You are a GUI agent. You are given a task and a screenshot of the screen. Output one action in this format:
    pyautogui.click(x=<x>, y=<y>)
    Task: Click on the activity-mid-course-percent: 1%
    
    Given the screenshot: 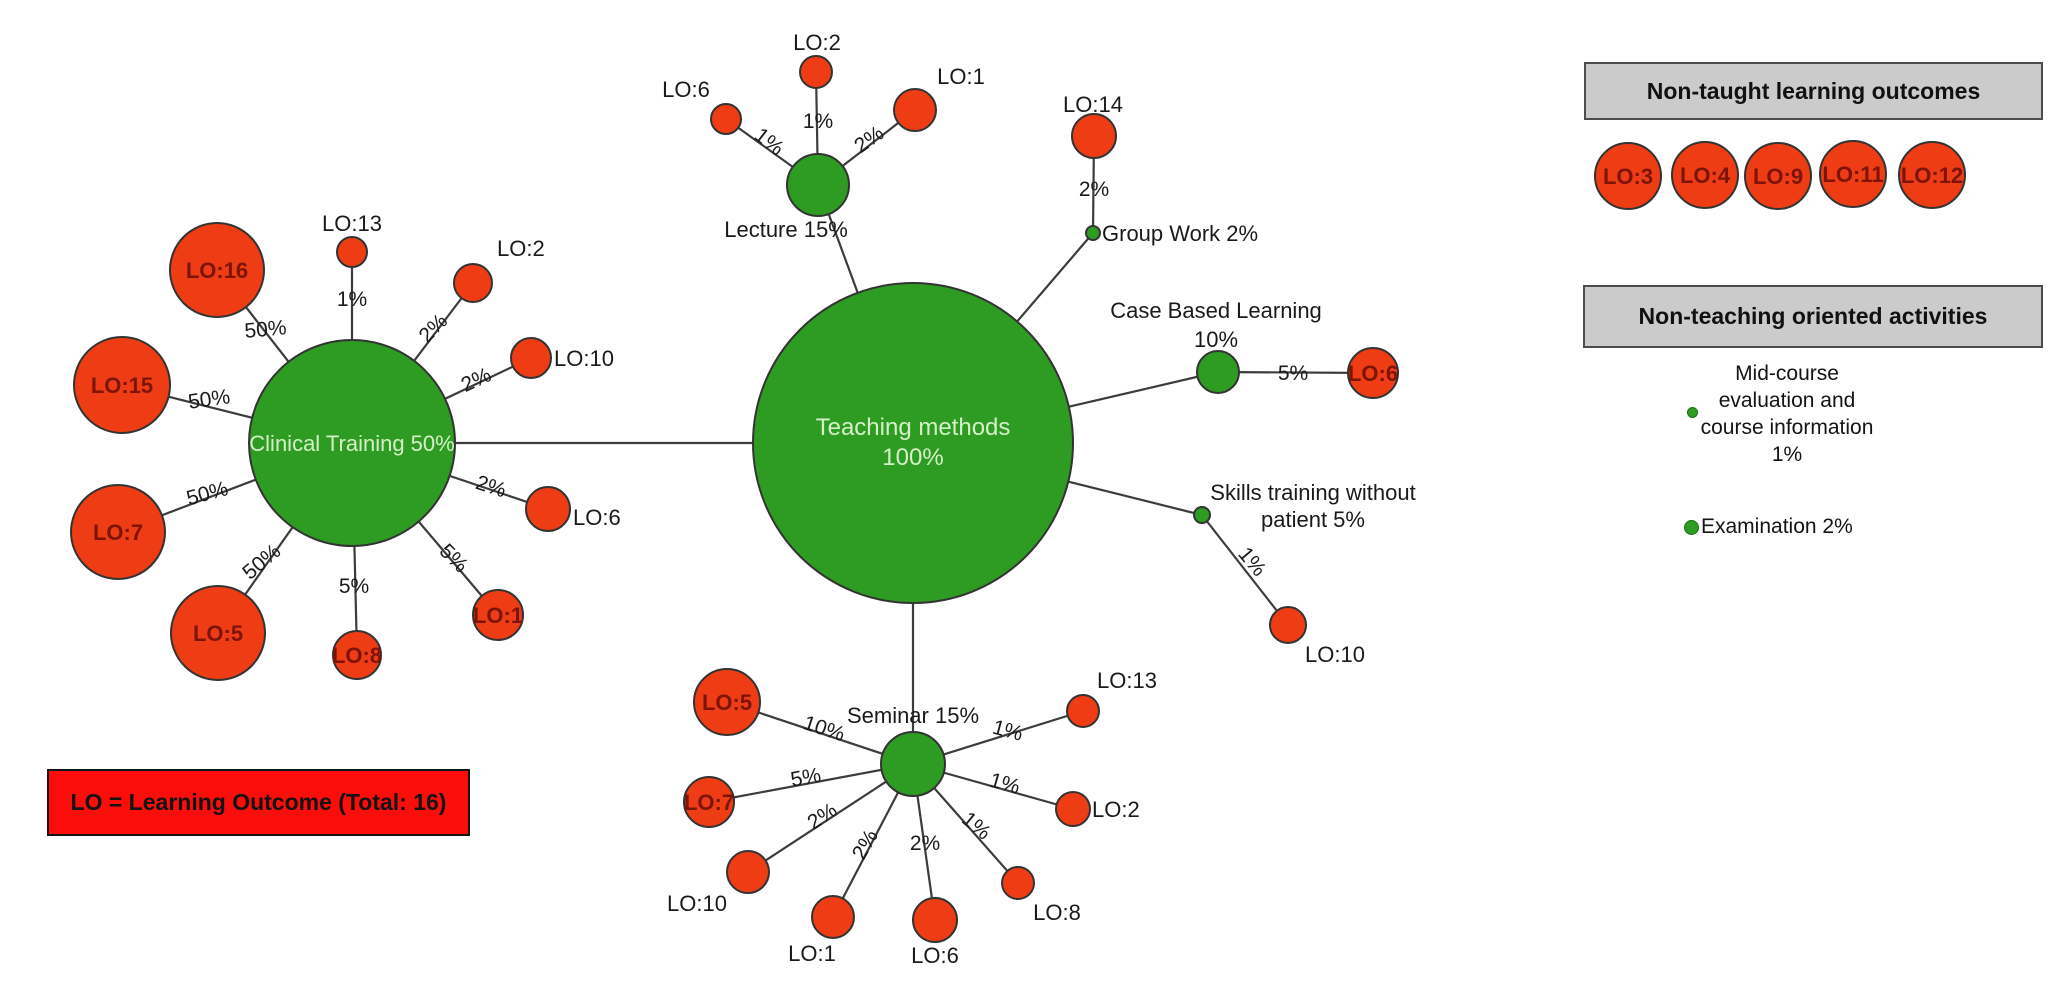 What is the action you would take?
    pyautogui.click(x=1787, y=454)
    